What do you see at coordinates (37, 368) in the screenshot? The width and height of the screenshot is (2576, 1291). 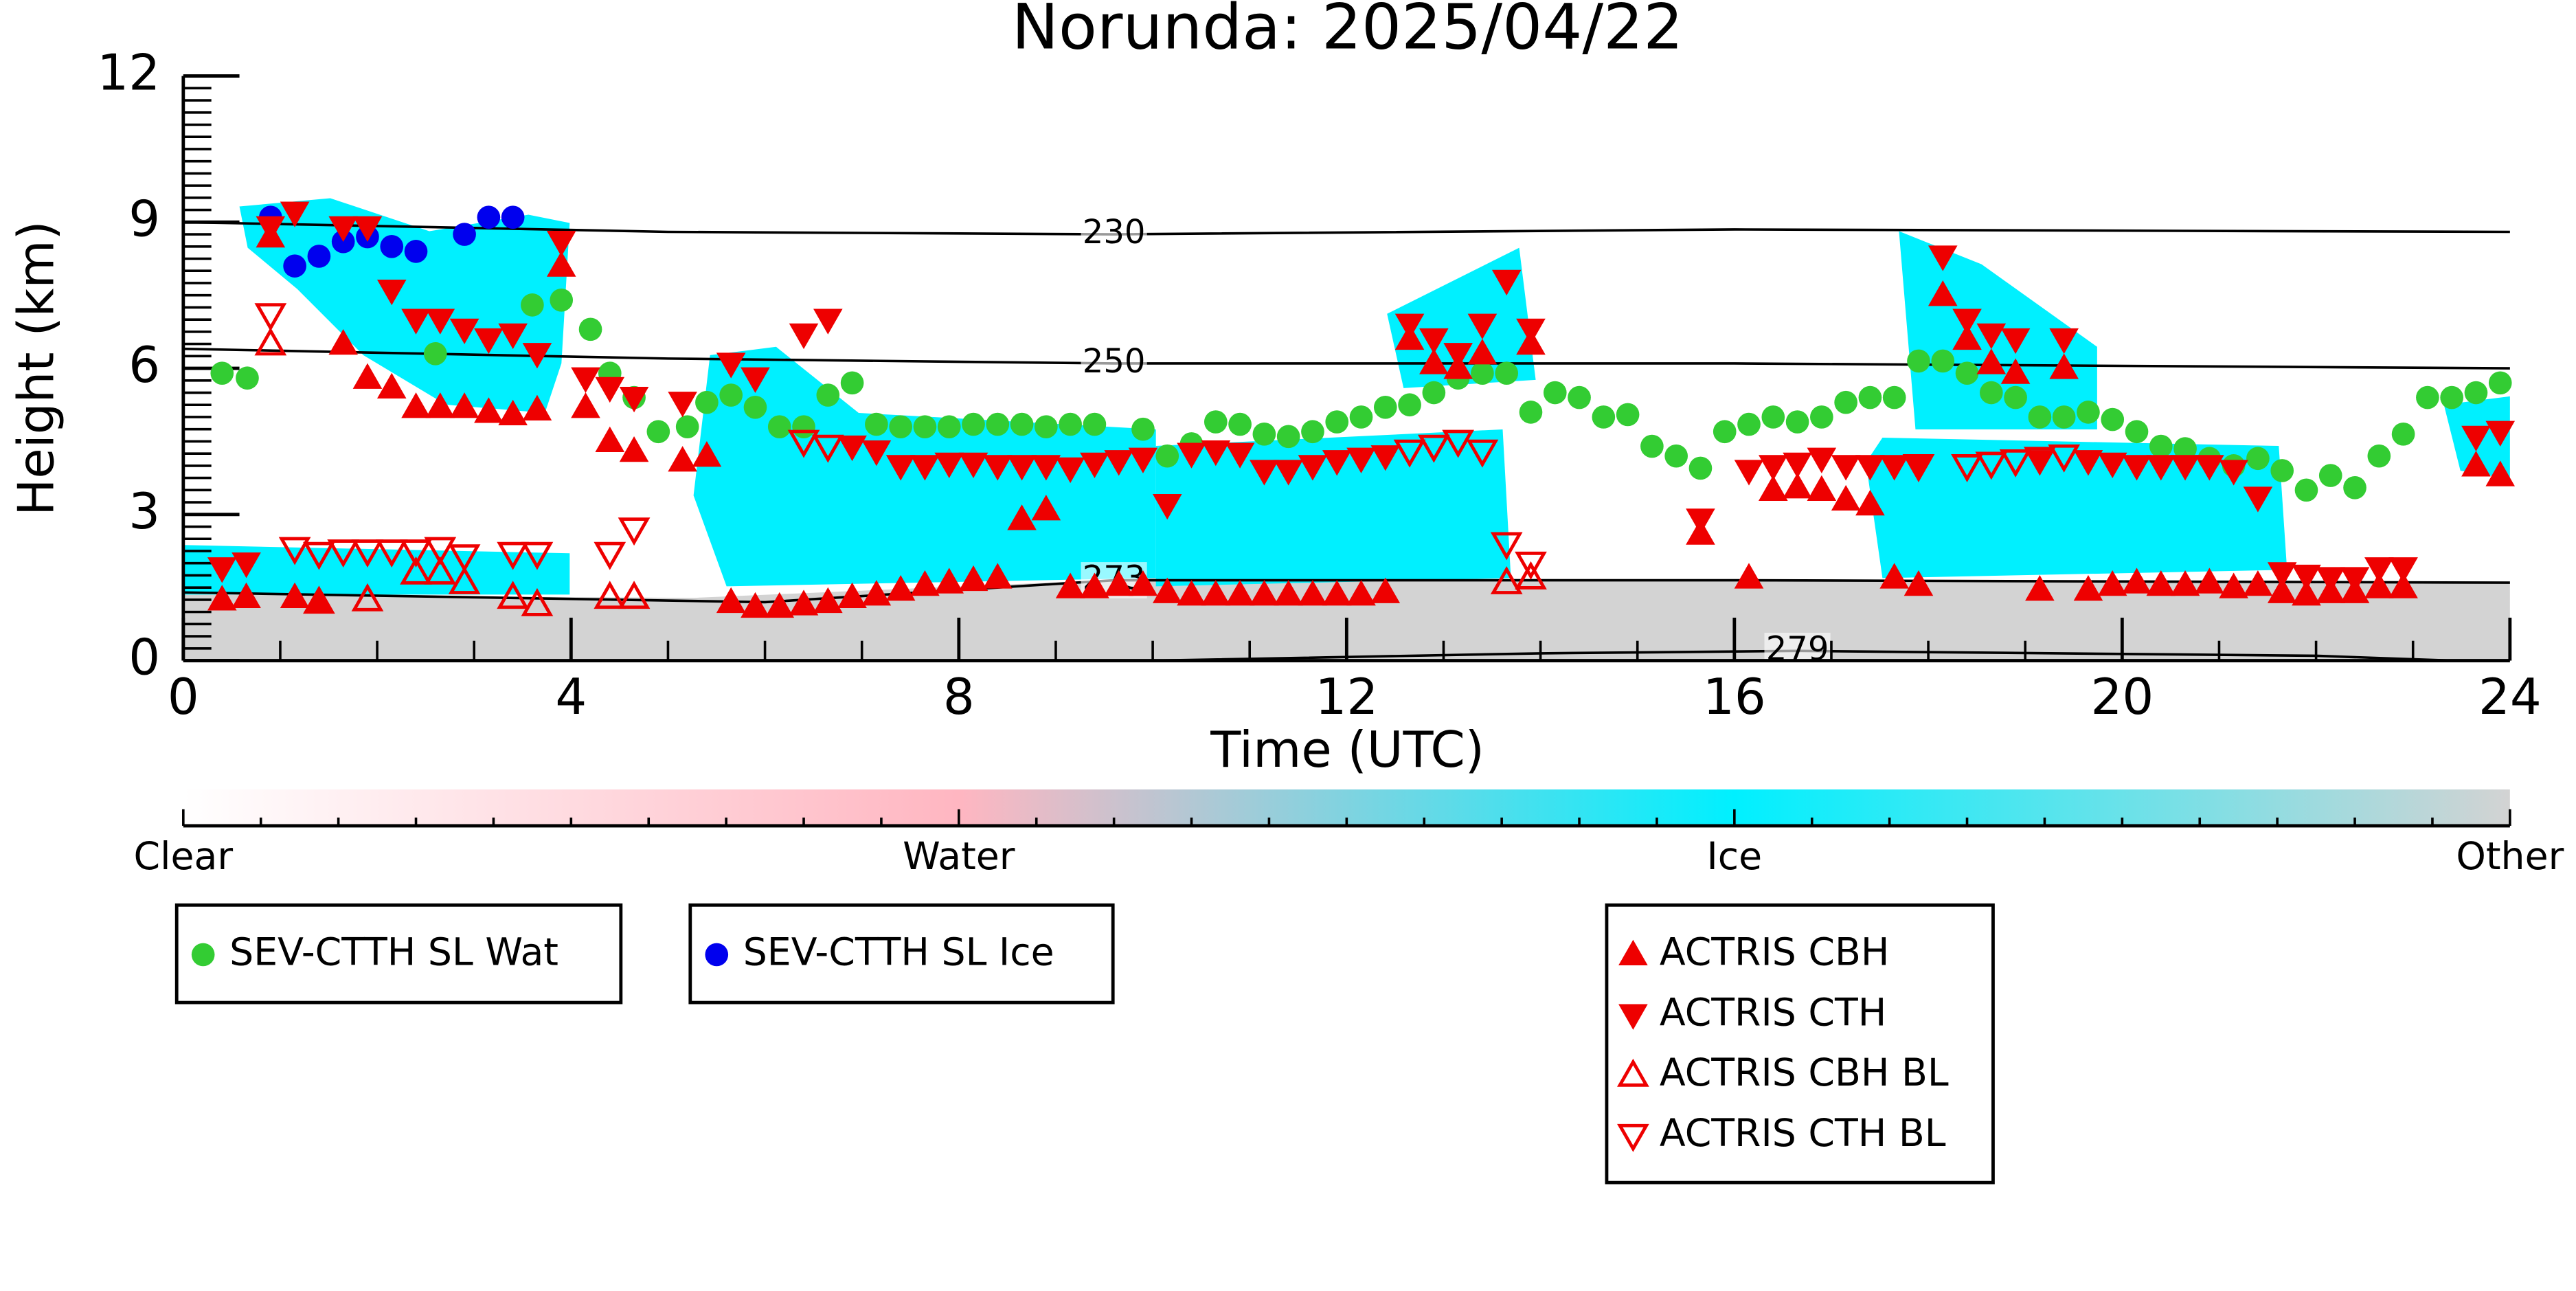 I see `y-axis-label: Height (km)` at bounding box center [37, 368].